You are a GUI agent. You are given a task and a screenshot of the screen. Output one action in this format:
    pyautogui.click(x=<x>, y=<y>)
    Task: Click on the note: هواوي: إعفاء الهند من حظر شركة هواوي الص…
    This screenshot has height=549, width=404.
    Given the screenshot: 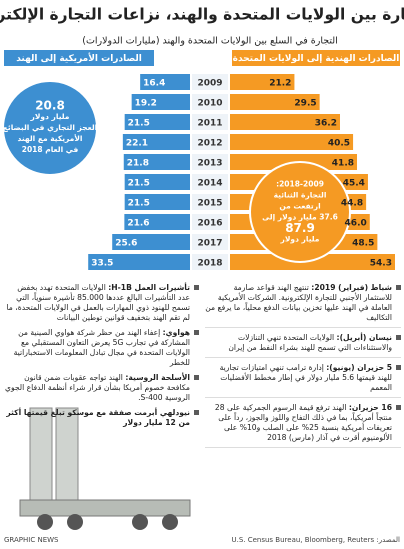 What is the action you would take?
    pyautogui.click(x=101, y=348)
    